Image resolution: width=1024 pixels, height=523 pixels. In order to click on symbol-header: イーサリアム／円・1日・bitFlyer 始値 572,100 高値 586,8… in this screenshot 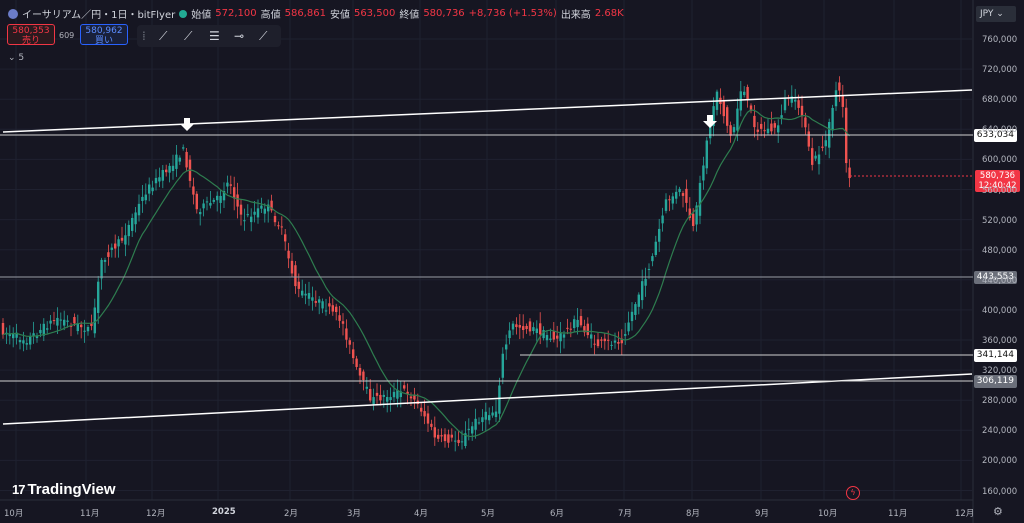, I will do `click(316, 13)`.